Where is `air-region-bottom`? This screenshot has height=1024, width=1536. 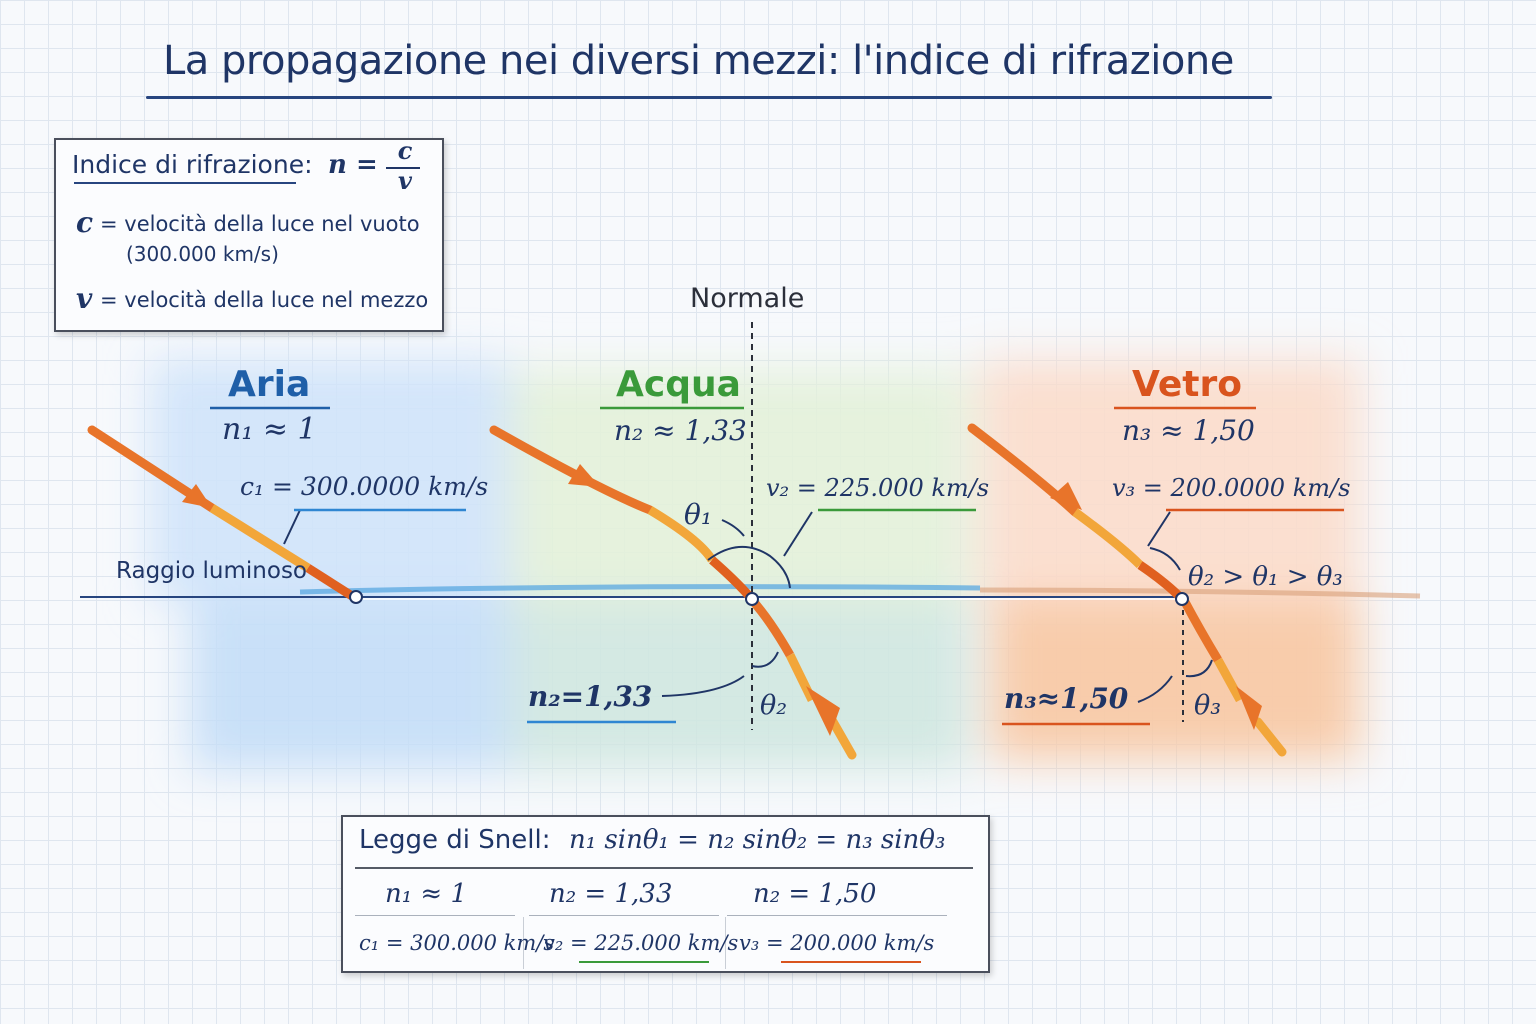 air-region-bottom is located at coordinates (350, 685).